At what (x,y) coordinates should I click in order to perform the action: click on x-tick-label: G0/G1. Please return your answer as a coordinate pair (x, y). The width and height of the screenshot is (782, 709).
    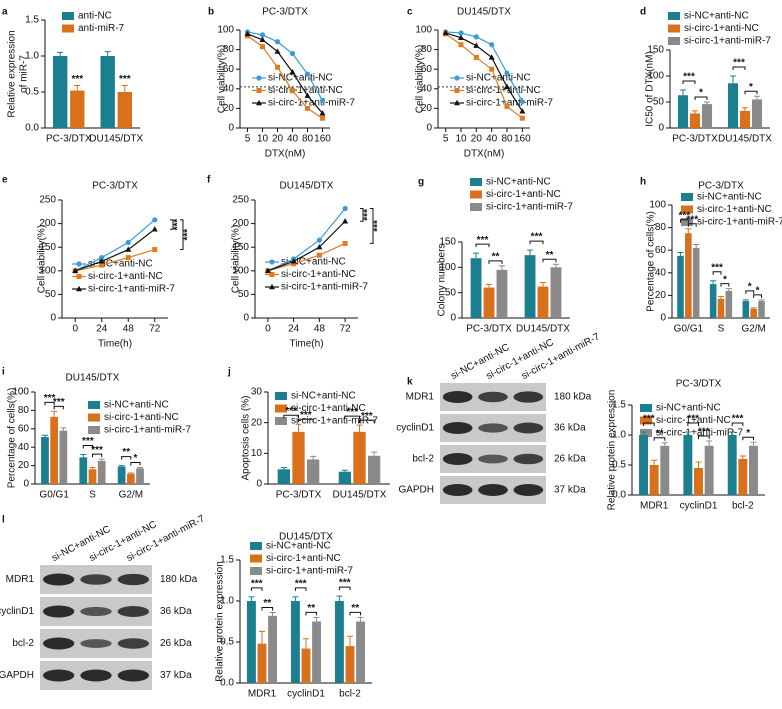
    Looking at the image, I should click on (54, 495).